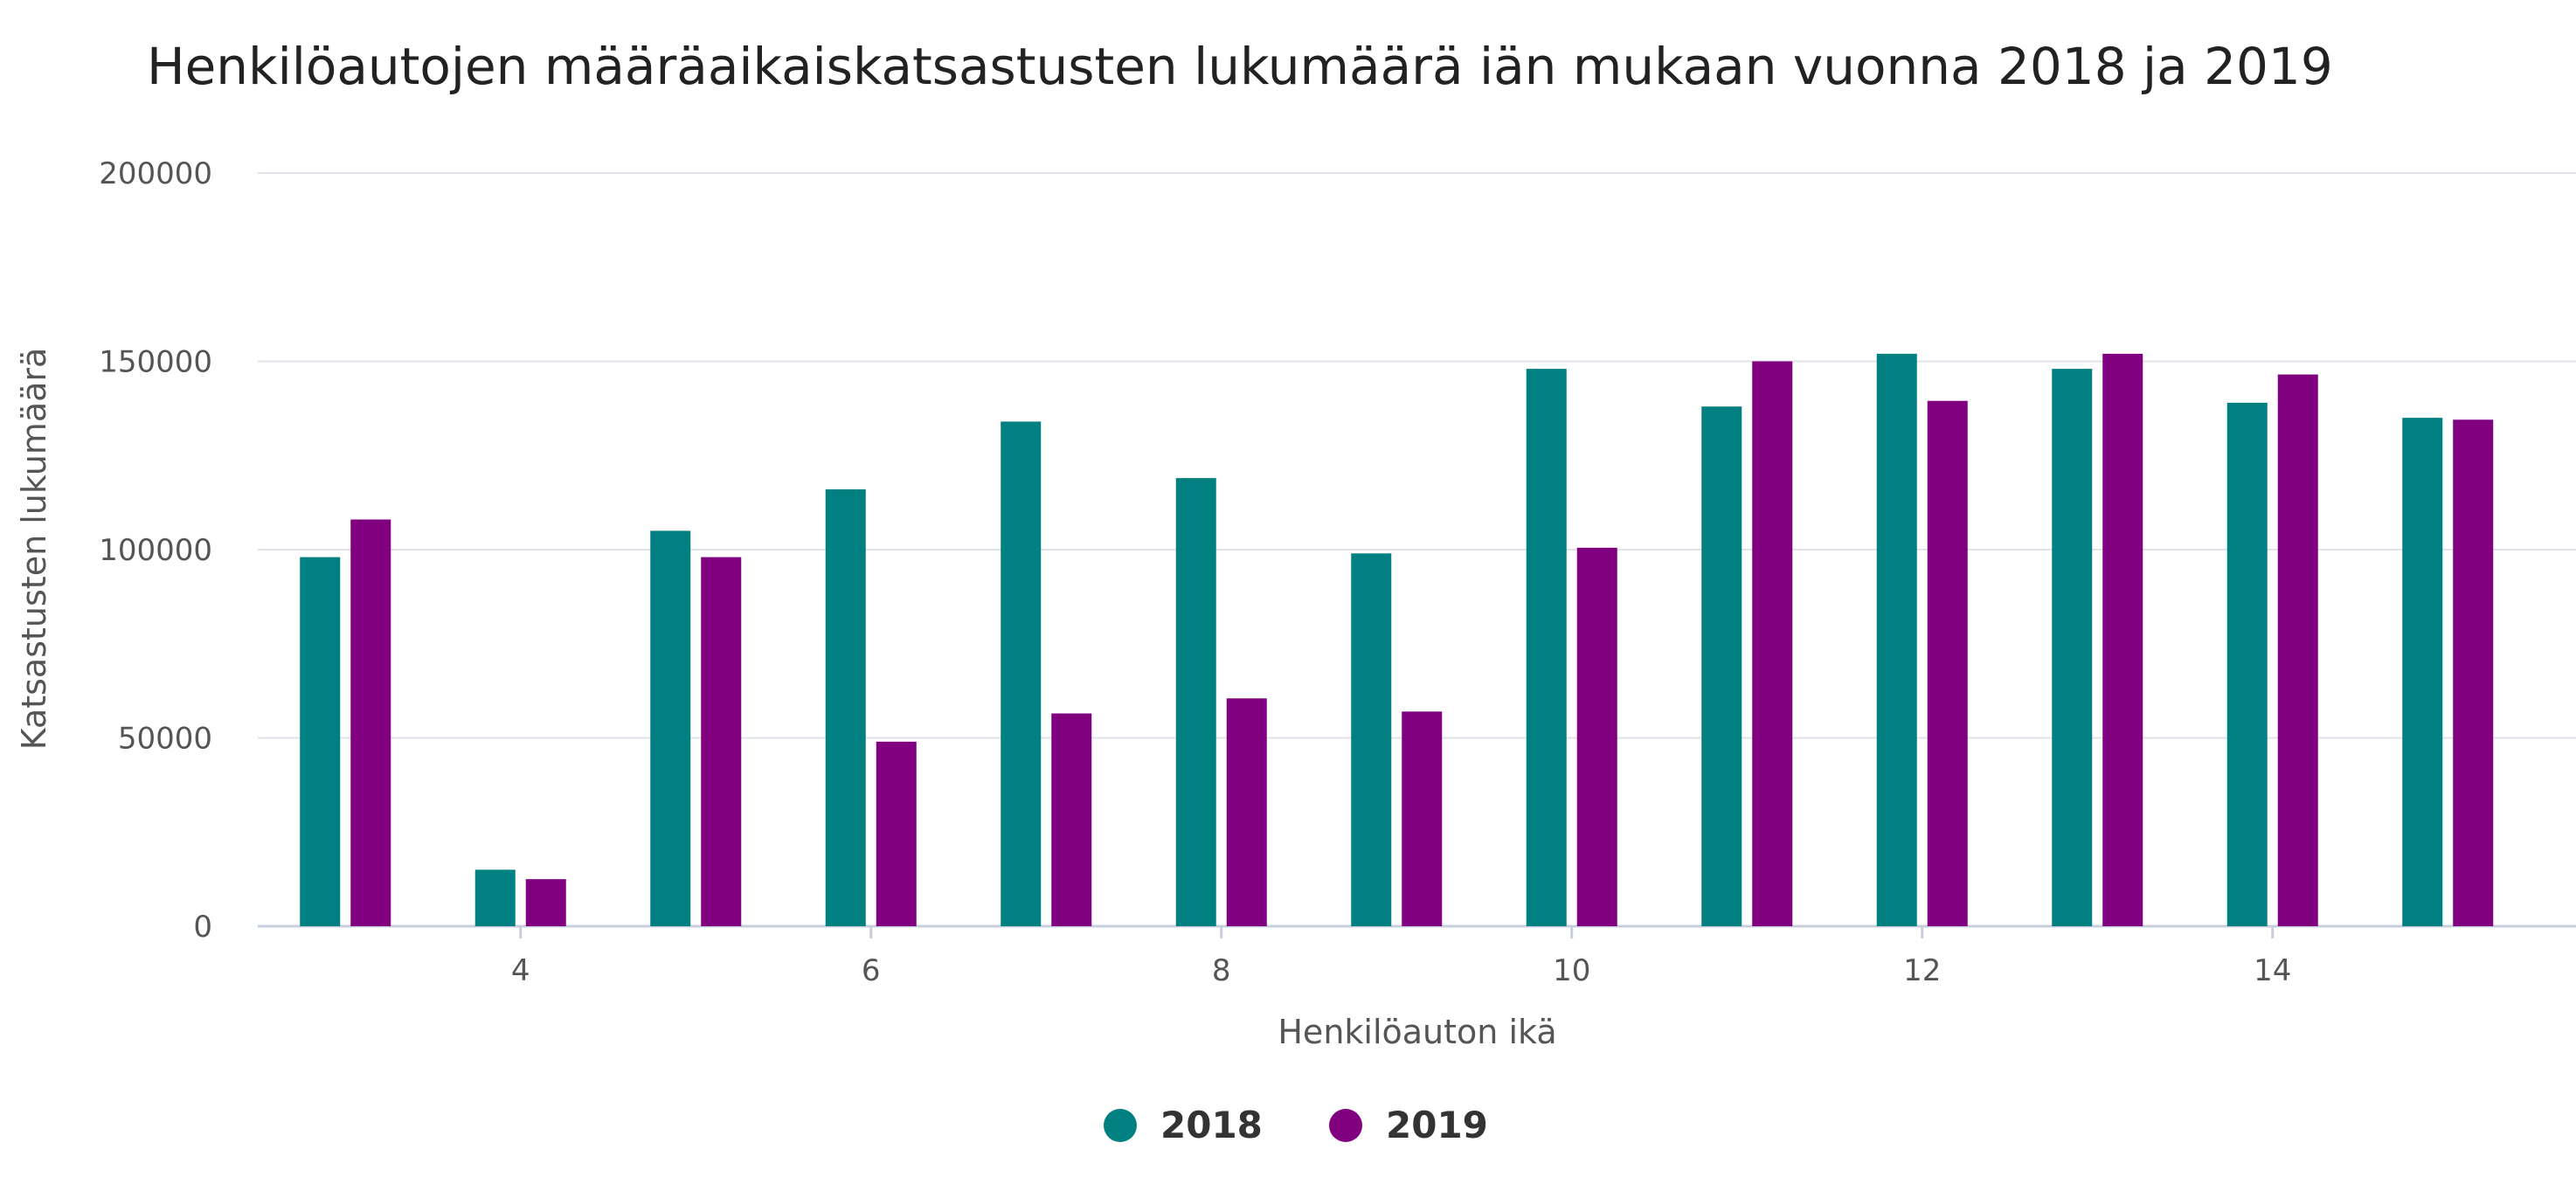 The image size is (2576, 1184). What do you see at coordinates (520, 970) in the screenshot?
I see `x-tick-label: 4` at bounding box center [520, 970].